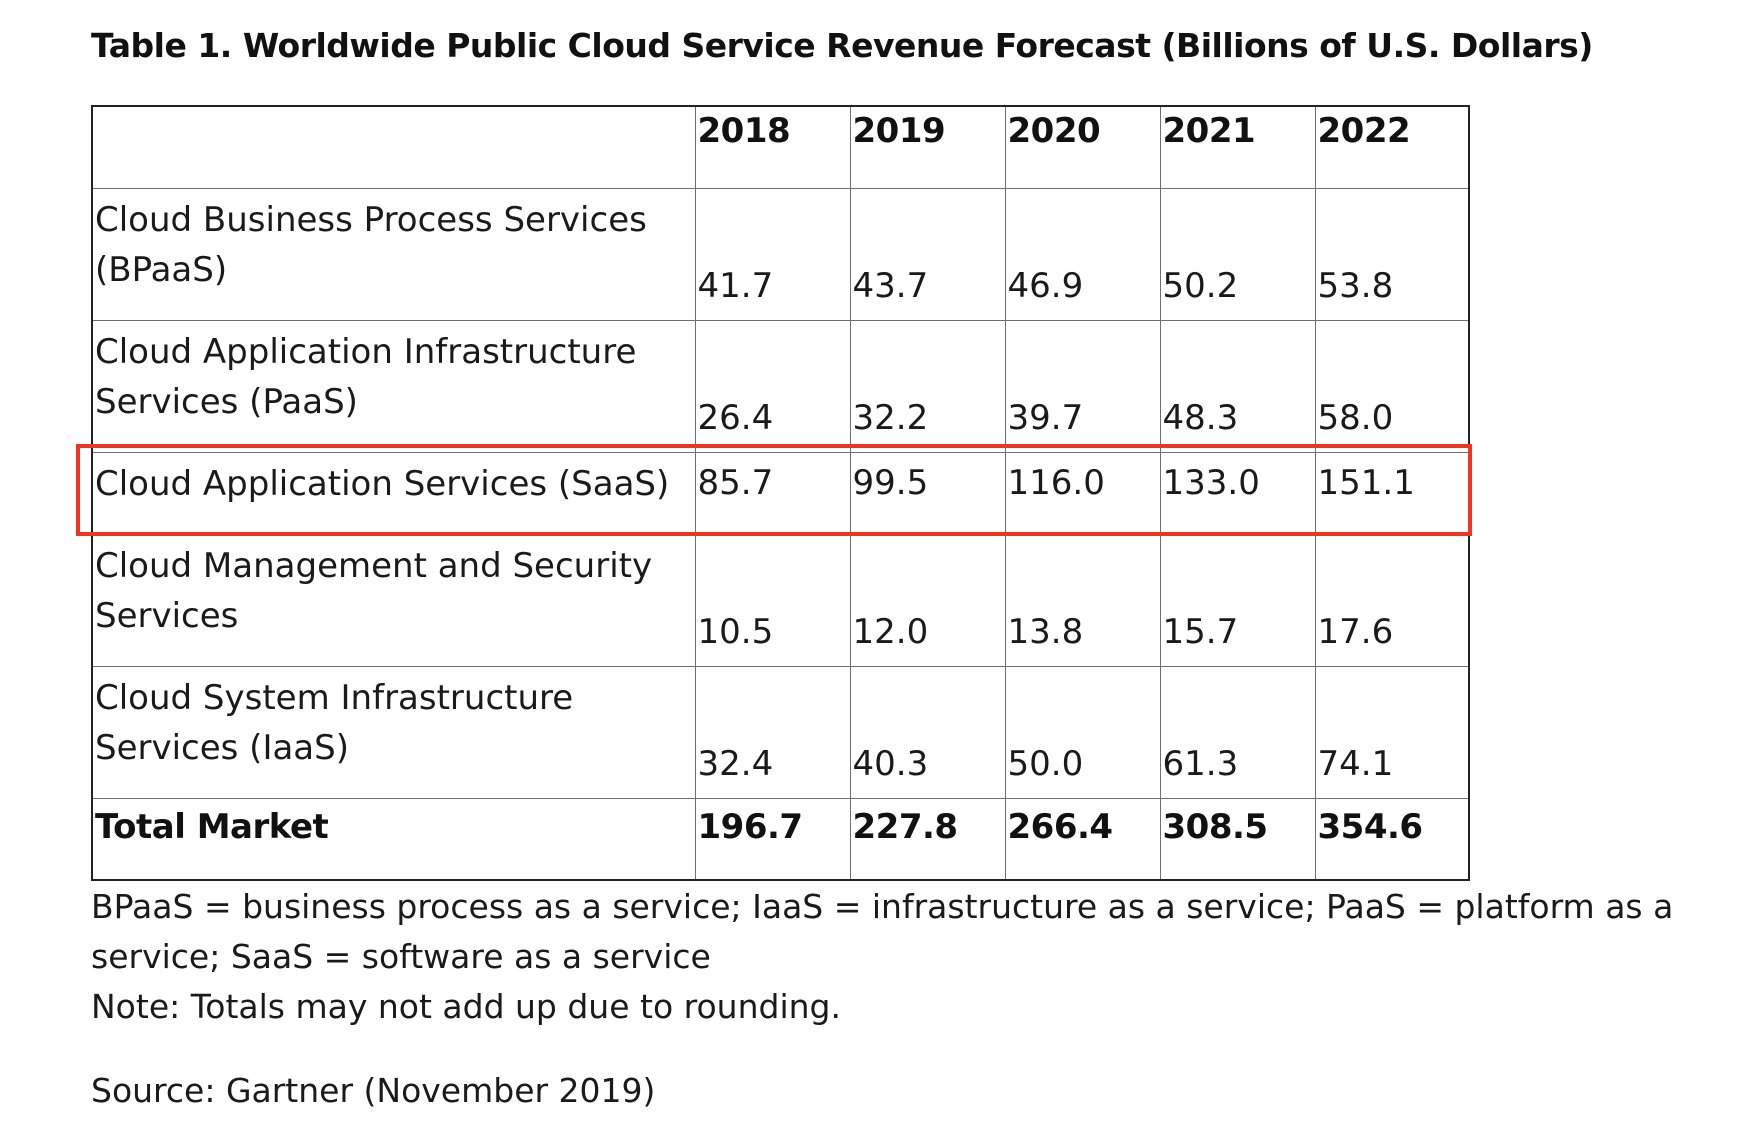  Describe the element at coordinates (393, 147) in the screenshot. I see `header-blank-cell` at that location.